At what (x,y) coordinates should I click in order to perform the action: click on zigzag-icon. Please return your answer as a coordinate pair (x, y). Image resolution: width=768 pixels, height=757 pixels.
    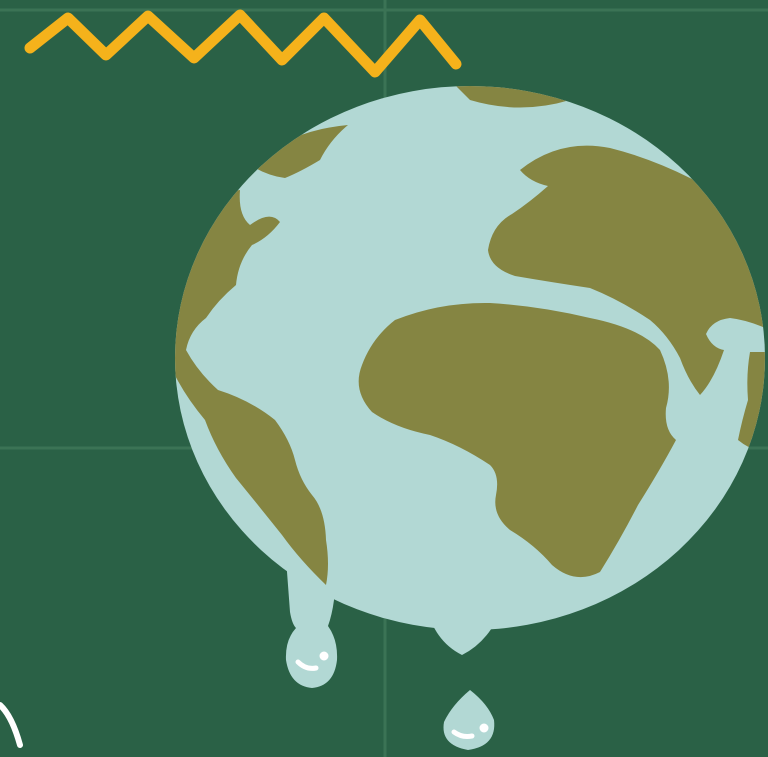
    Looking at the image, I should click on (243, 43).